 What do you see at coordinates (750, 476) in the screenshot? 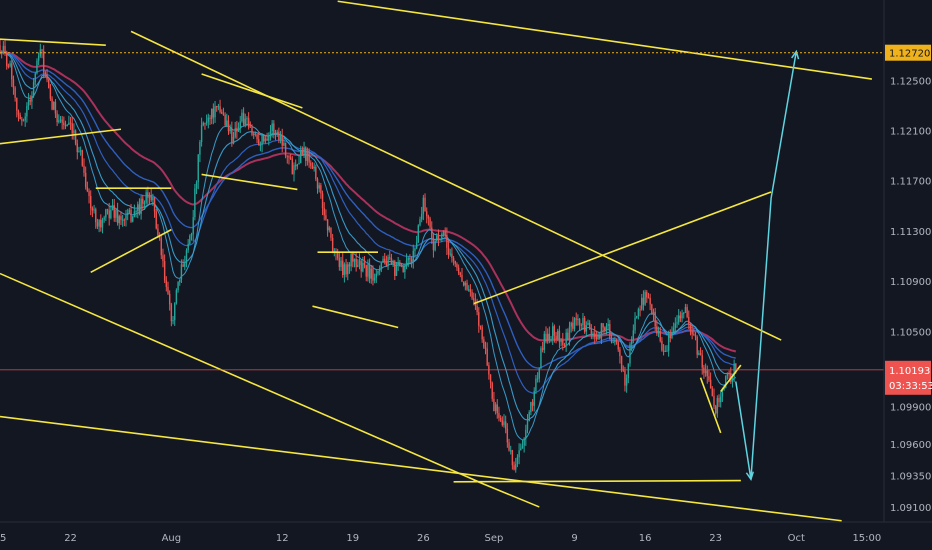
I see `projection-arrowhead` at bounding box center [750, 476].